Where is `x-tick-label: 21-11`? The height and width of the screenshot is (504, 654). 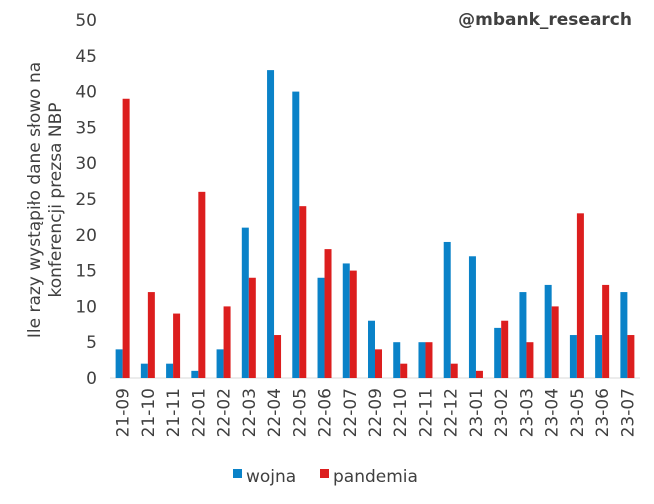 x-tick-label: 21-11 is located at coordinates (174, 412).